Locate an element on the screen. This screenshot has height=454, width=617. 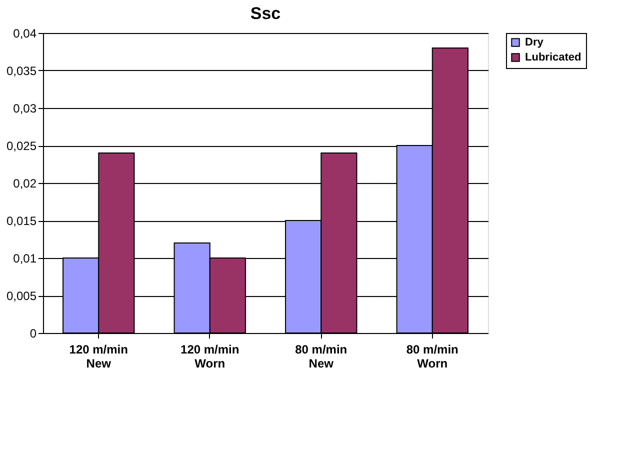
legend-label: Lubricated is located at coordinates (553, 58).